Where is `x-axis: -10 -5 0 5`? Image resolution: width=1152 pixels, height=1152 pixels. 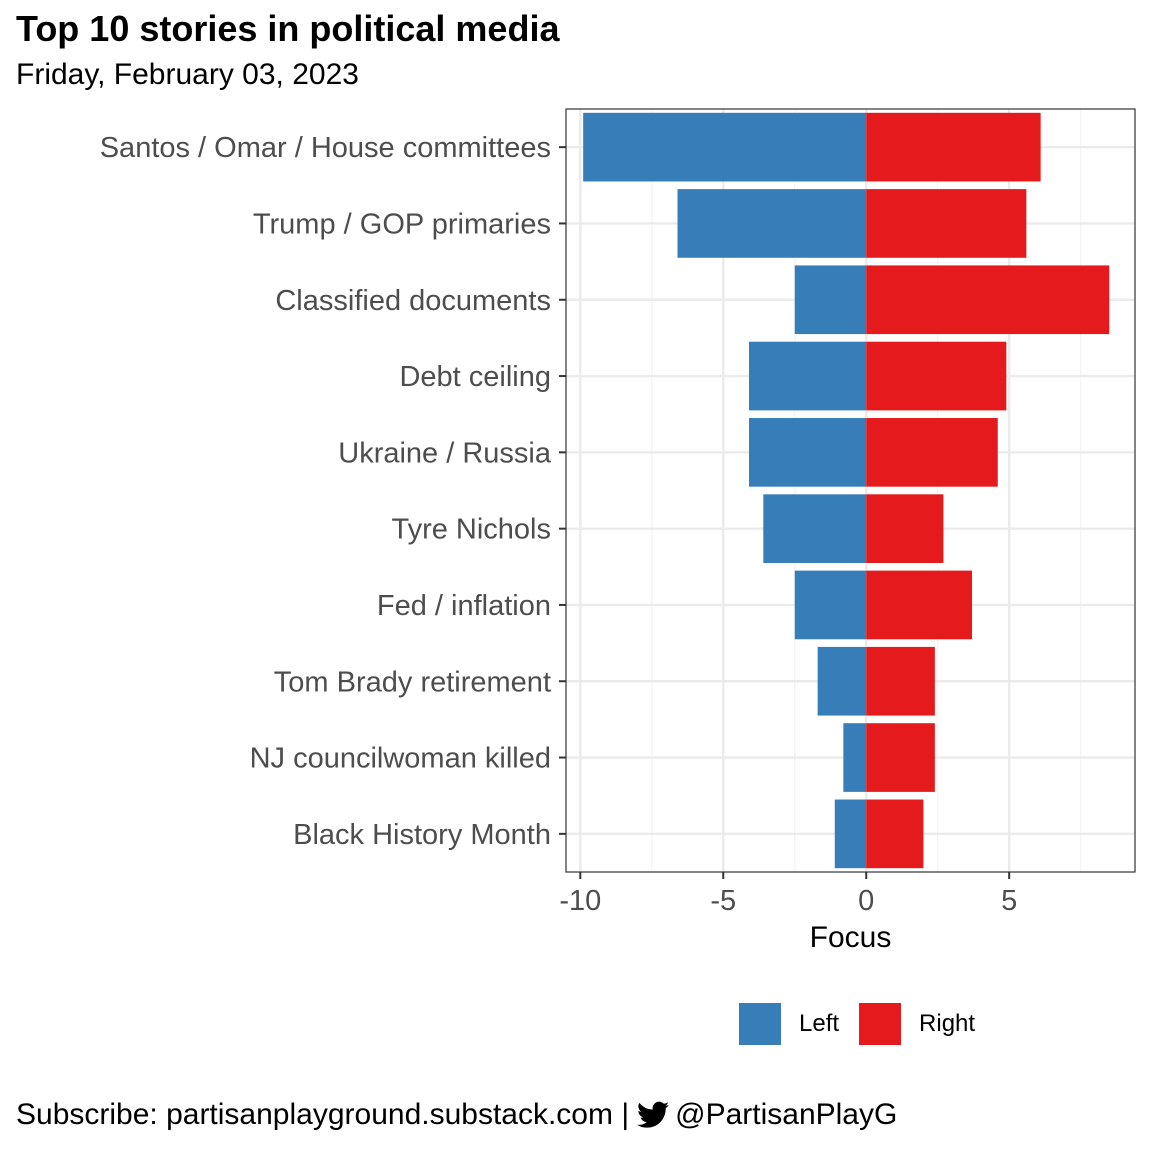
x-axis: -10 -5 0 5 is located at coordinates (788, 894).